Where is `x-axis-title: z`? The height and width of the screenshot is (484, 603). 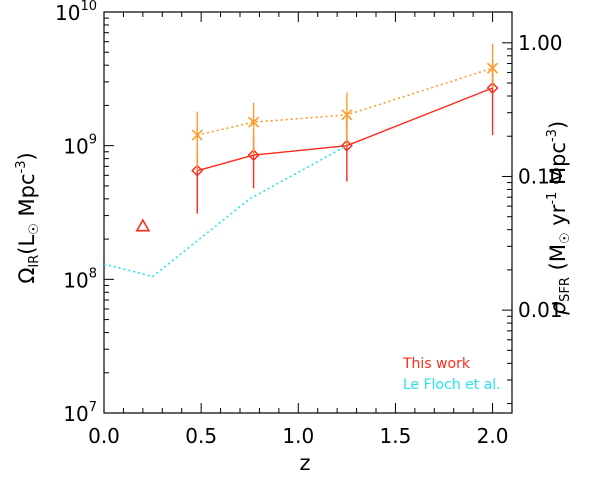
x-axis-title: z is located at coordinates (304, 463).